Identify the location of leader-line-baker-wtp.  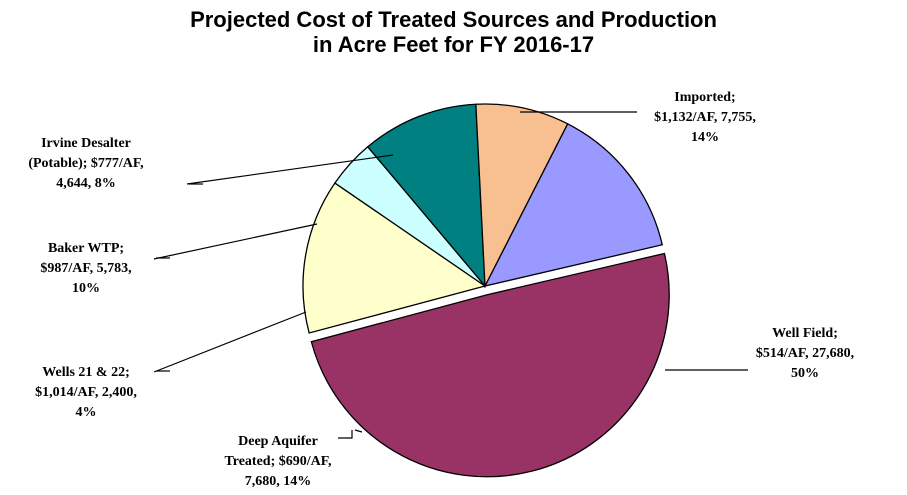
(235, 241).